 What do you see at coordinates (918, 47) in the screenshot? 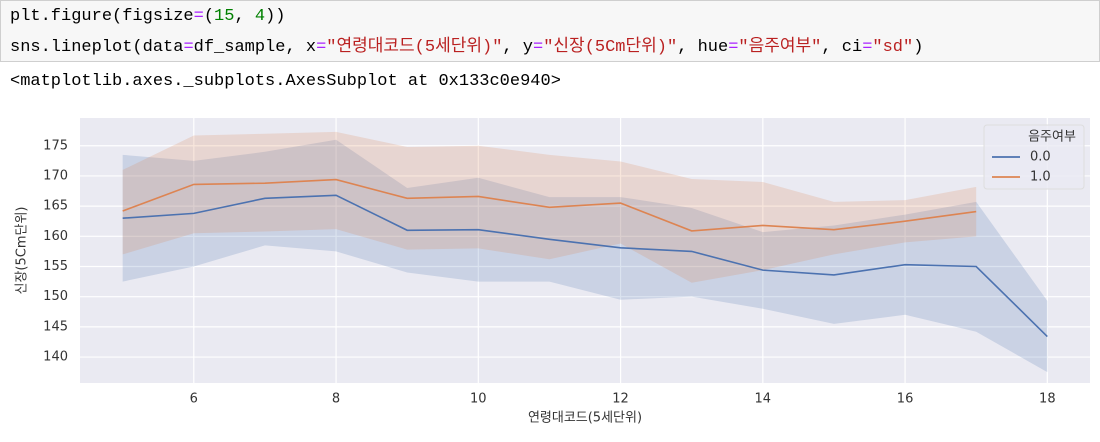
I see `code-token: )` at bounding box center [918, 47].